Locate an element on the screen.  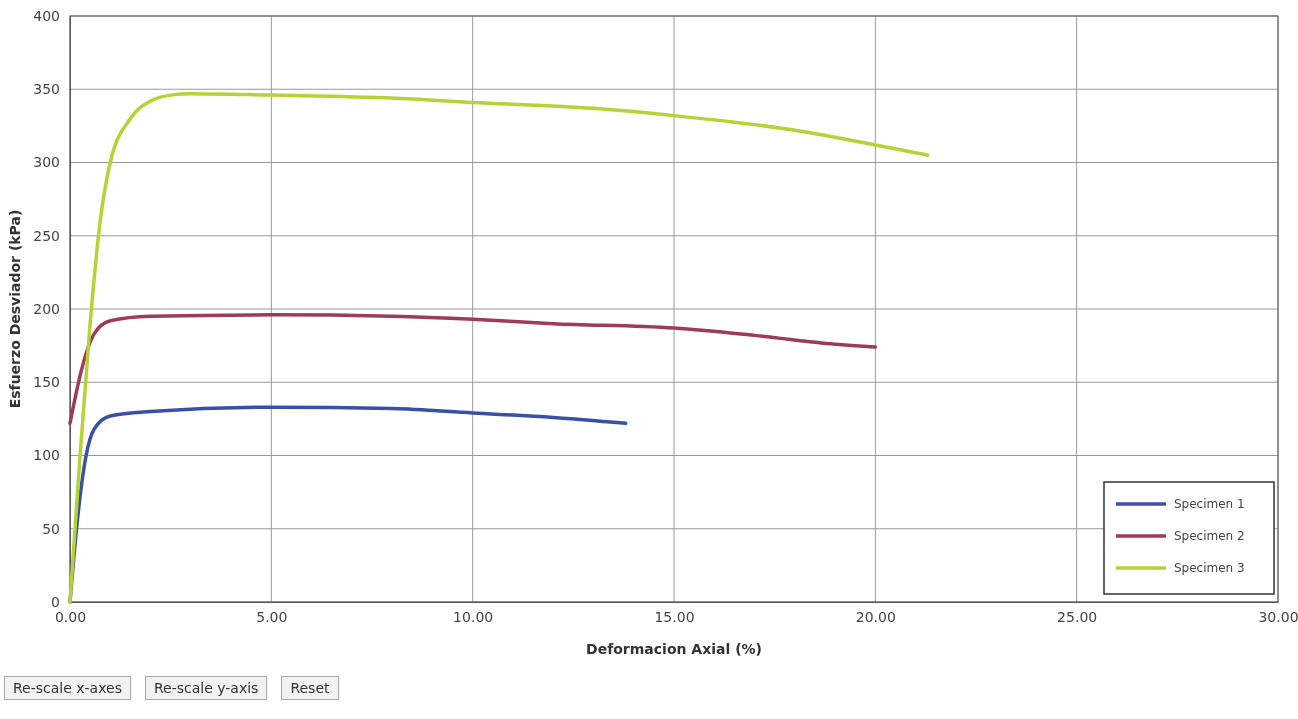
legend-label: Specimen 3 is located at coordinates (1209, 568).